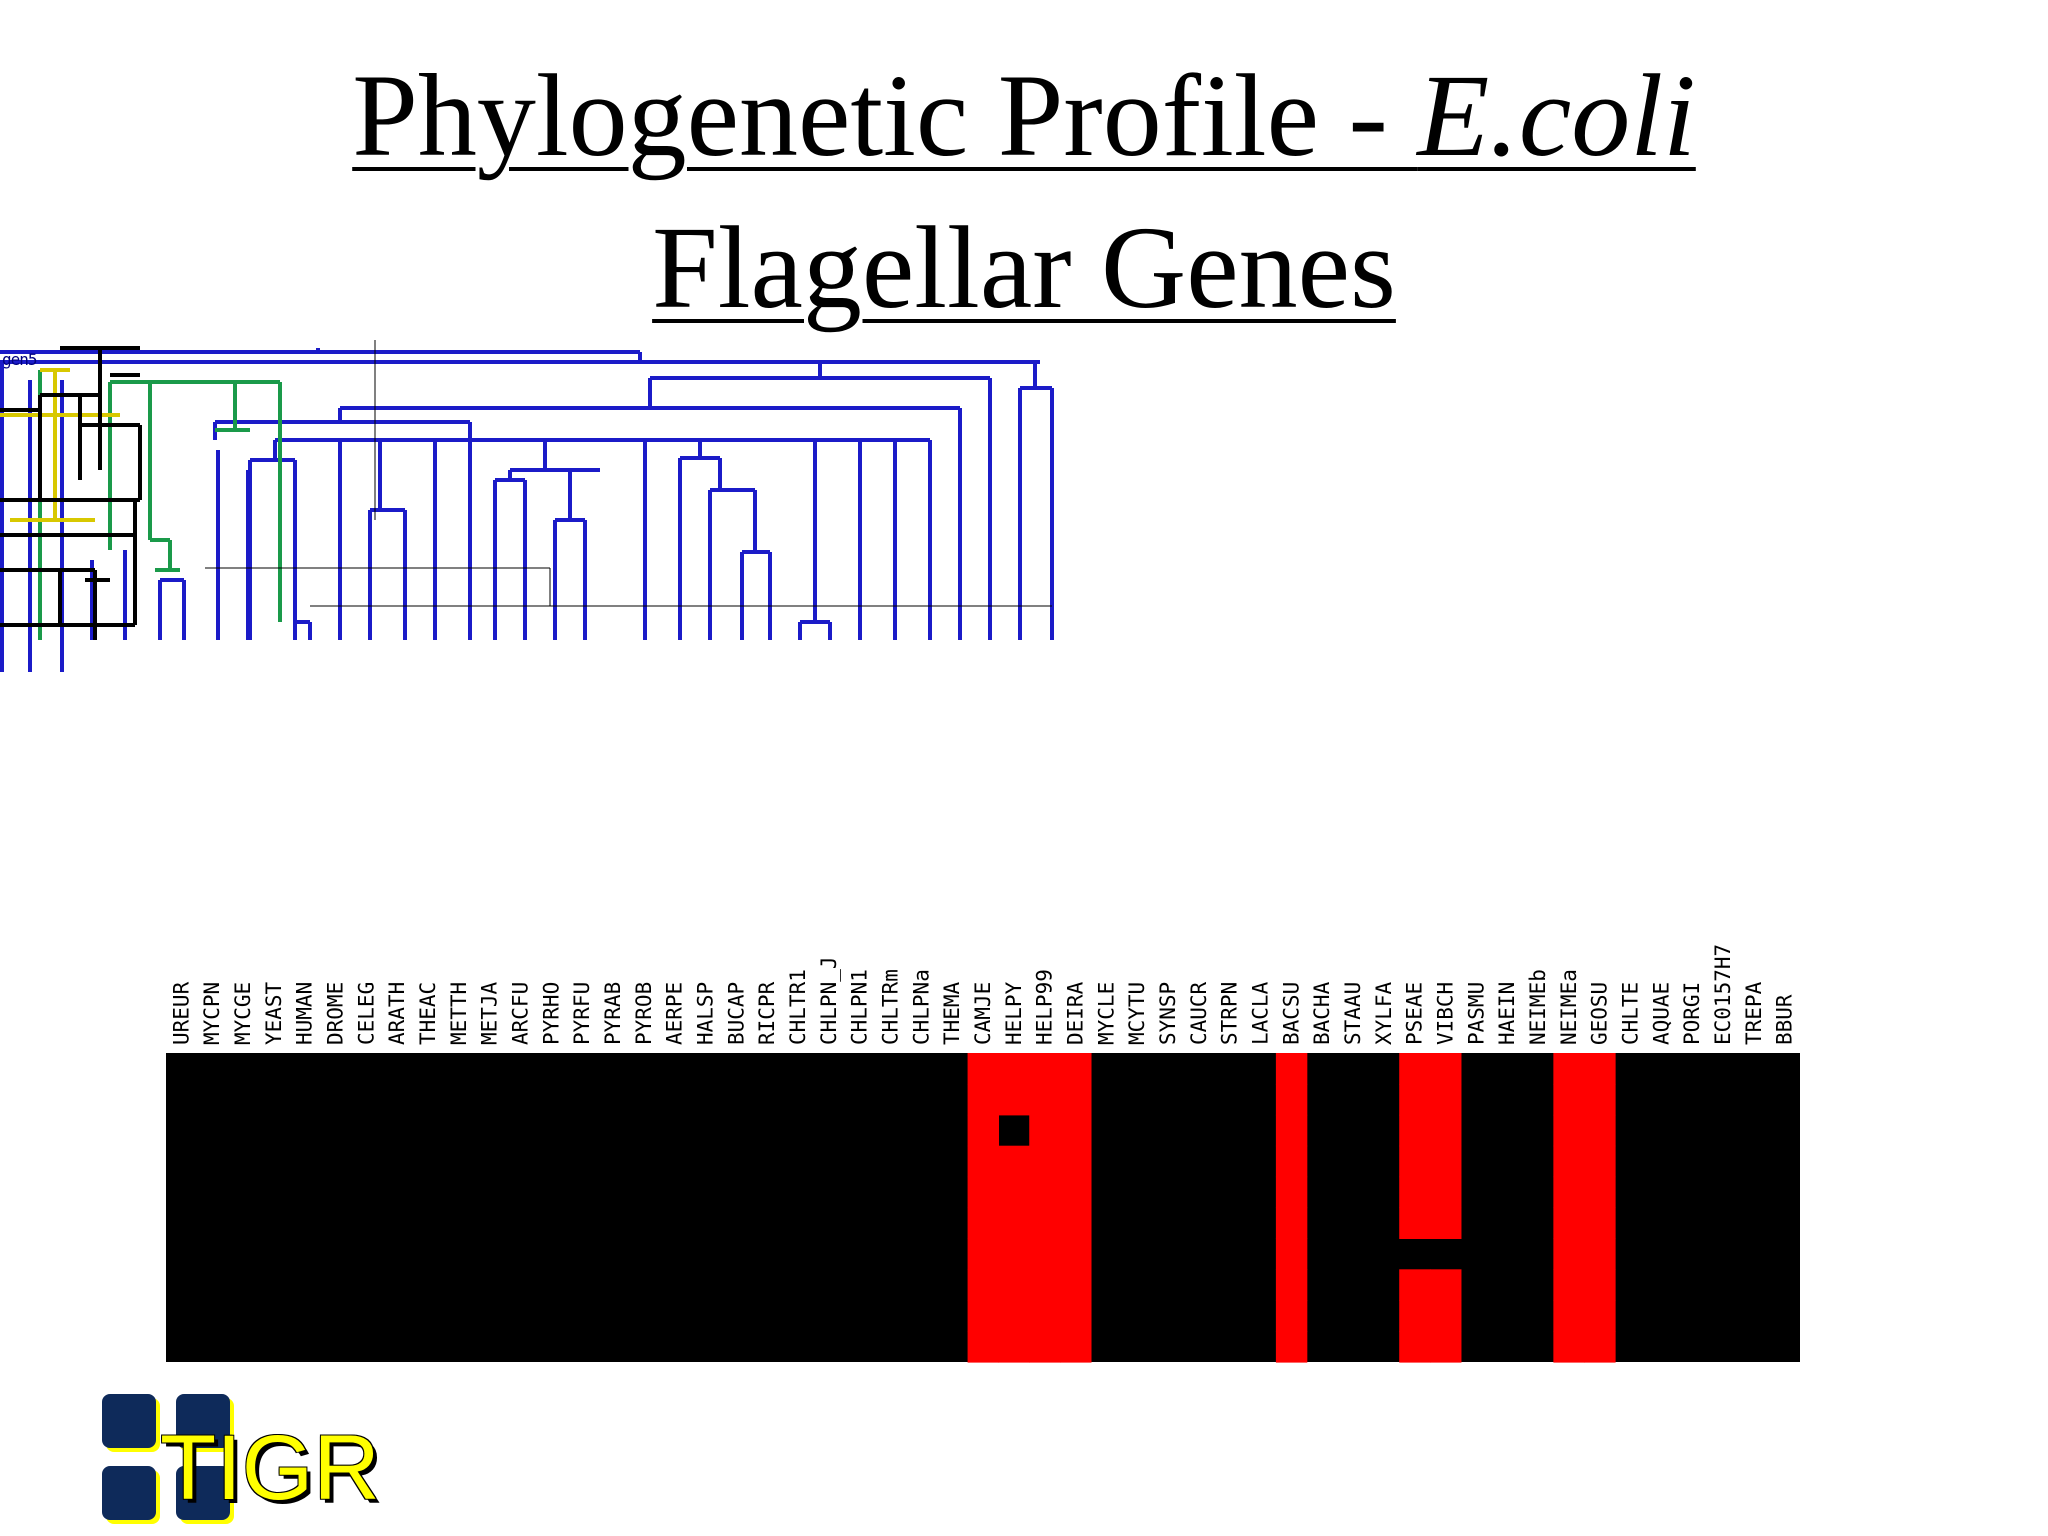  What do you see at coordinates (459, 1013) in the screenshot?
I see `organism-label: METTH` at bounding box center [459, 1013].